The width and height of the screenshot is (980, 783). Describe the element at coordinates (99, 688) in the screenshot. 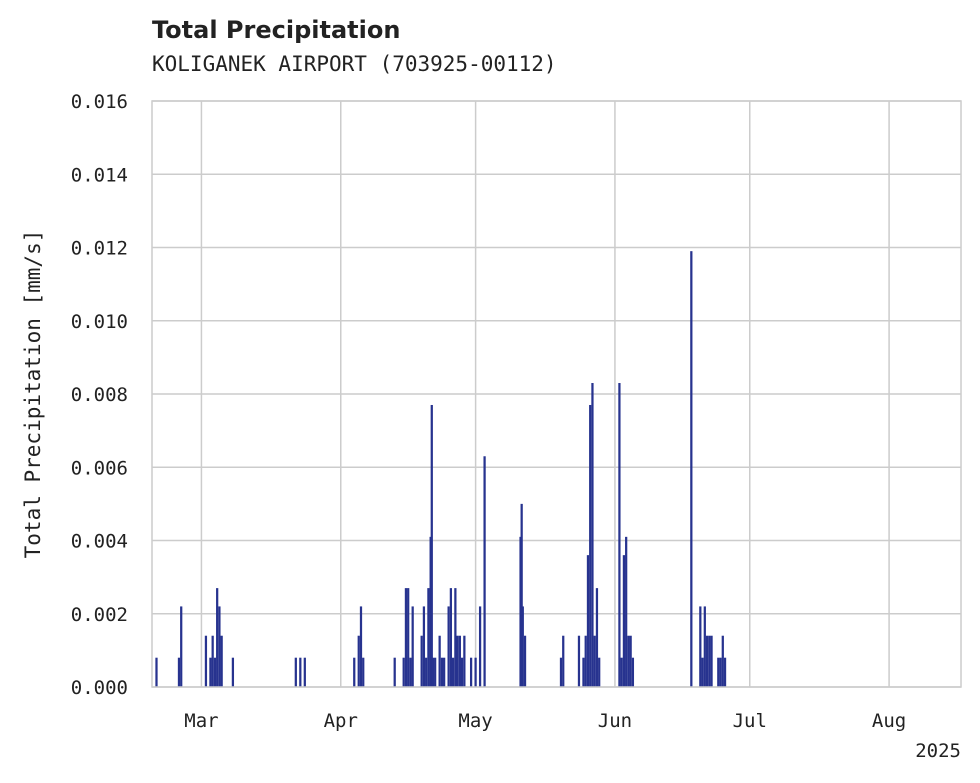

I see `y-tick-label: 0.000` at that location.